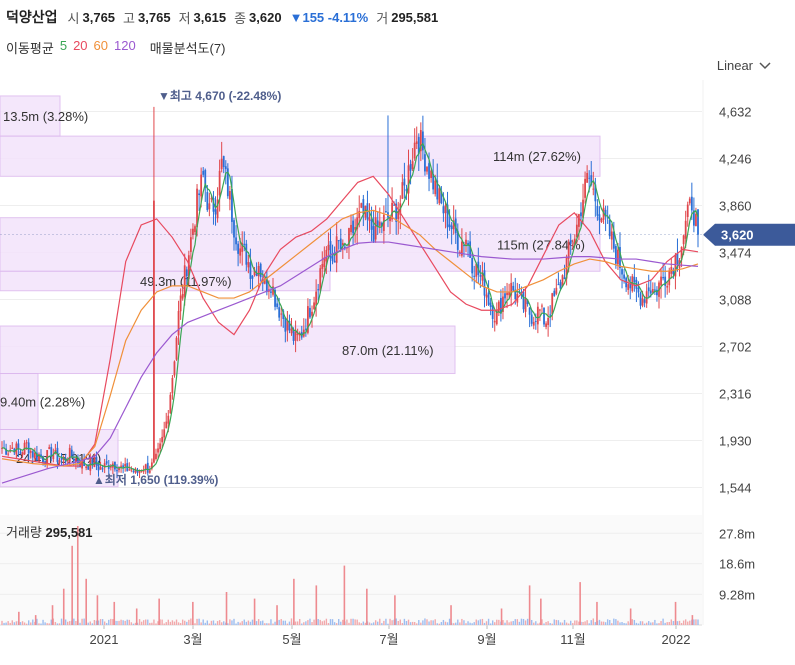 Image resolution: width=795 pixels, height=665 pixels. What do you see at coordinates (32, 17) in the screenshot?
I see `stock-name: 덕양산업` at bounding box center [32, 17].